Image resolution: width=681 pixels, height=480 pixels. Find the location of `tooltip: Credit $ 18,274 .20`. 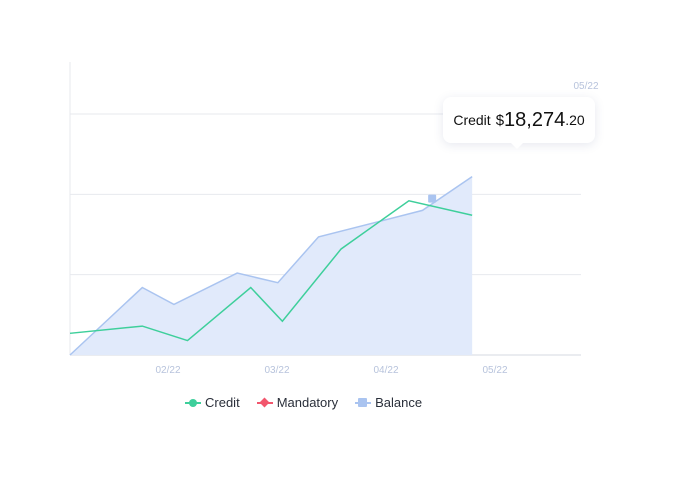

tooltip: Credit $ 18,274 .20 is located at coordinates (519, 123).